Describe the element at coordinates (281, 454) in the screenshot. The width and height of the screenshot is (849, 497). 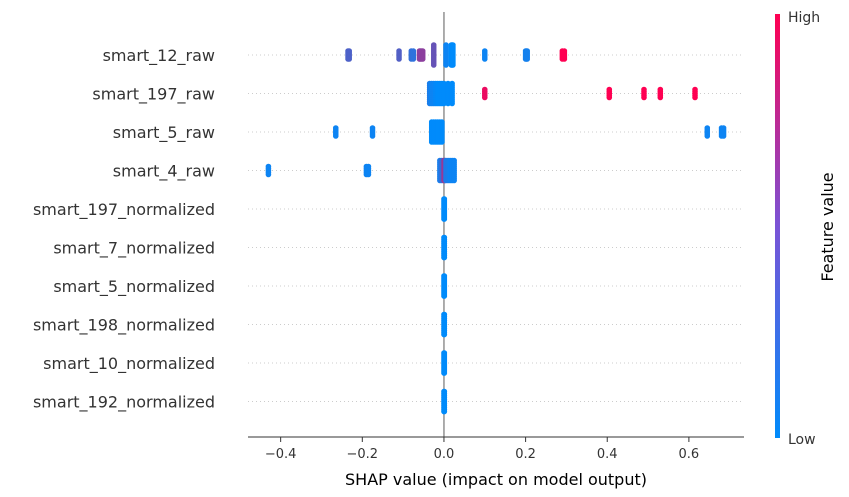
I see `x-tick-label: −0.4` at that location.